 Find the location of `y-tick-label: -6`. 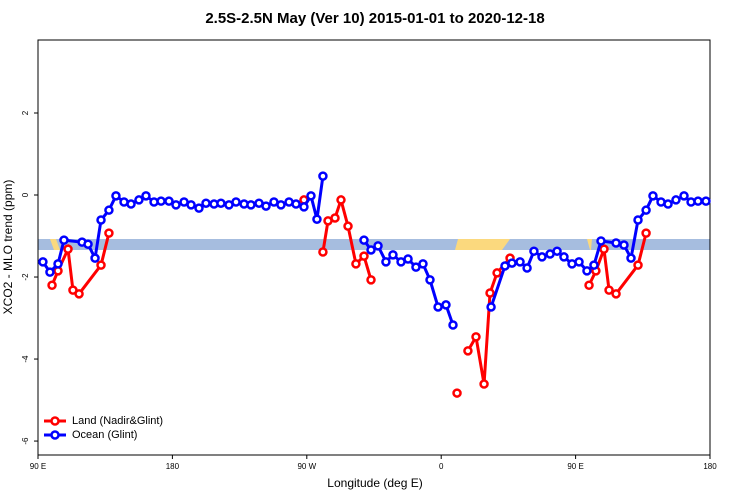

y-tick-label: -6 is located at coordinates (25, 441).